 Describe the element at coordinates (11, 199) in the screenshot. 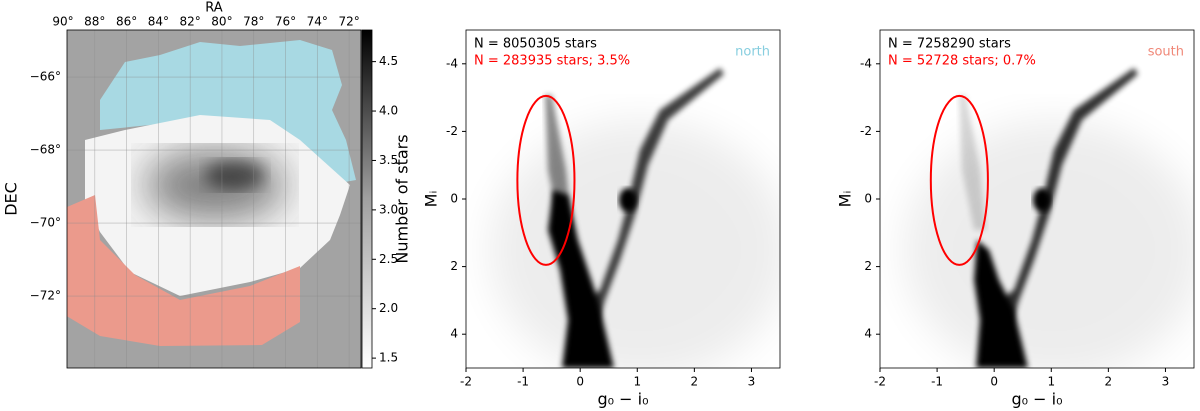

I see `y-axis-label: DEC` at that location.